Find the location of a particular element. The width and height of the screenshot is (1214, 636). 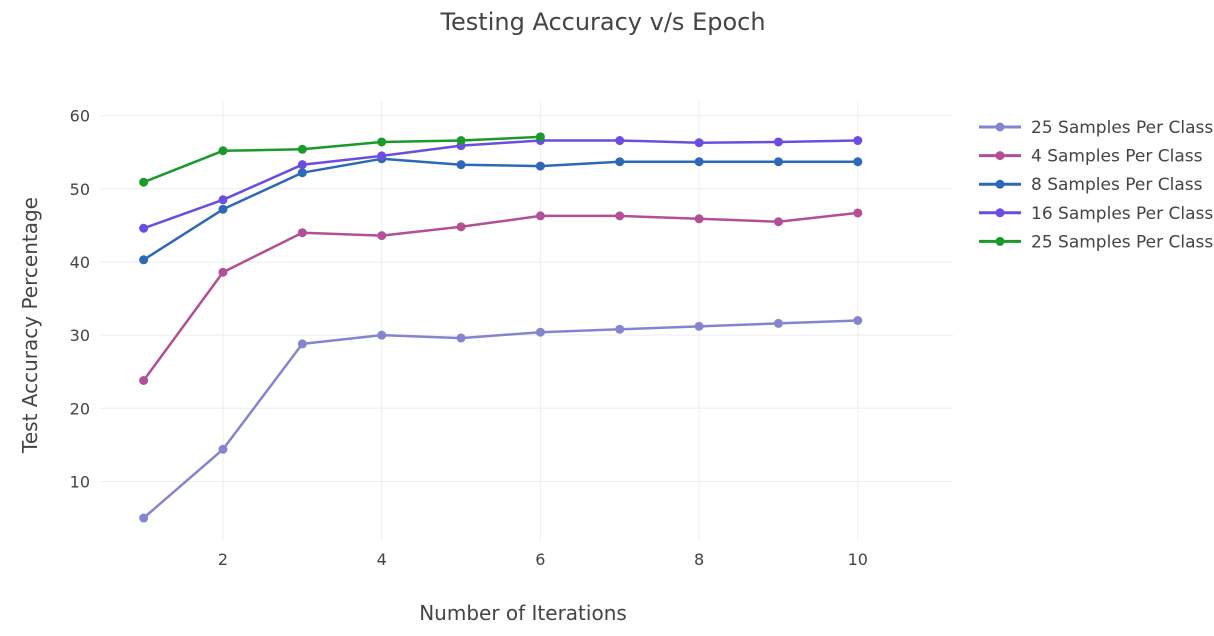

y-axis-title: Test Accuracy Percentage is located at coordinates (30, 325).